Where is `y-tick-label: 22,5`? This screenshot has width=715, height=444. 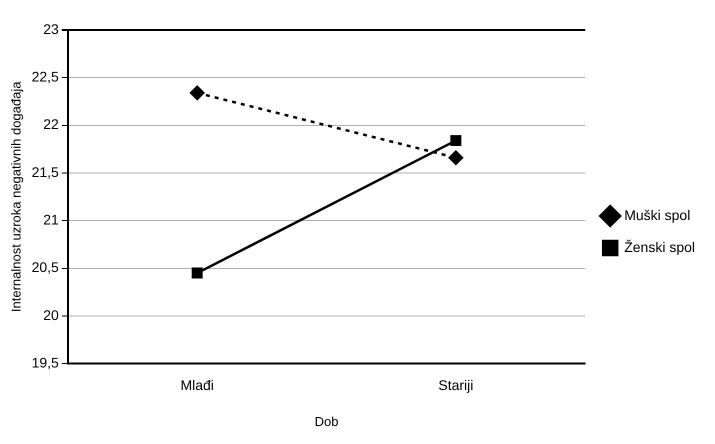
y-tick-label: 22,5 is located at coordinates (46, 76).